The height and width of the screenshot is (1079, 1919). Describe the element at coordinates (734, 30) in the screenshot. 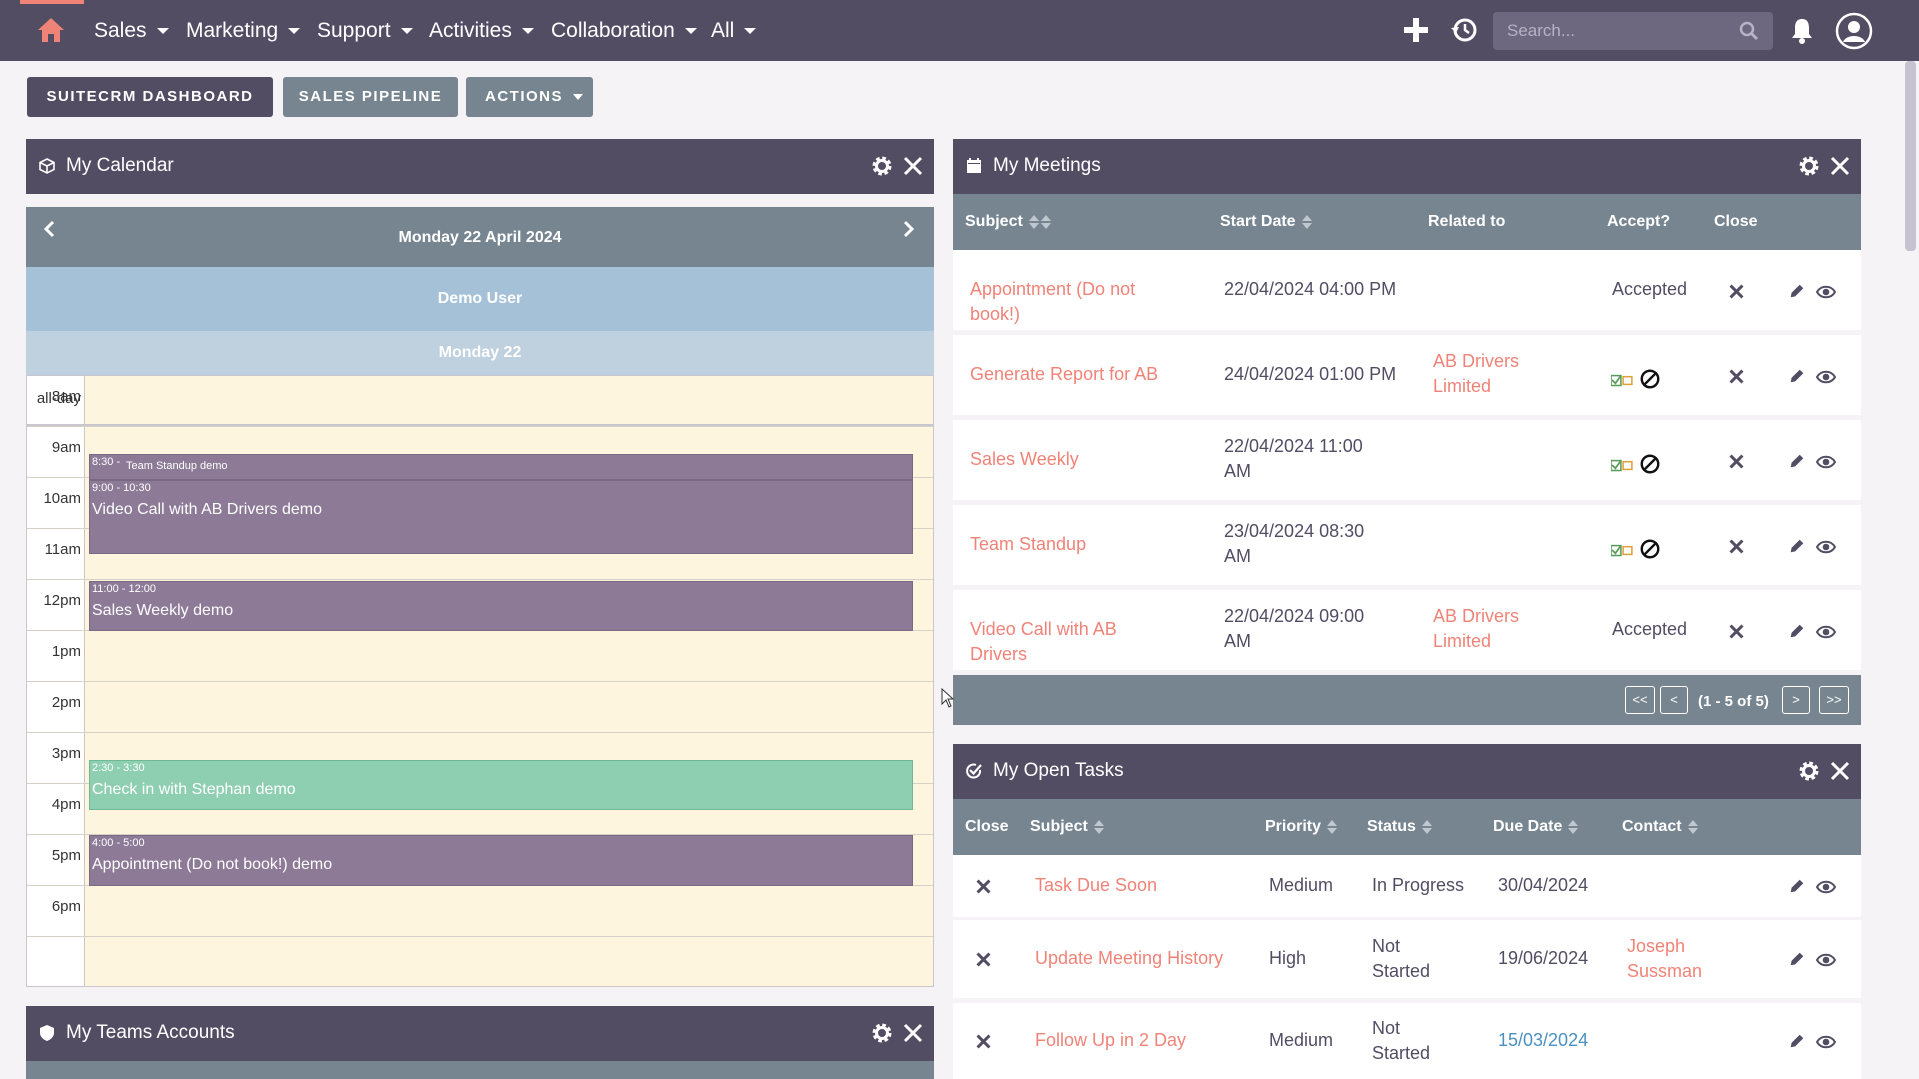

I see `menu-all: All` at that location.